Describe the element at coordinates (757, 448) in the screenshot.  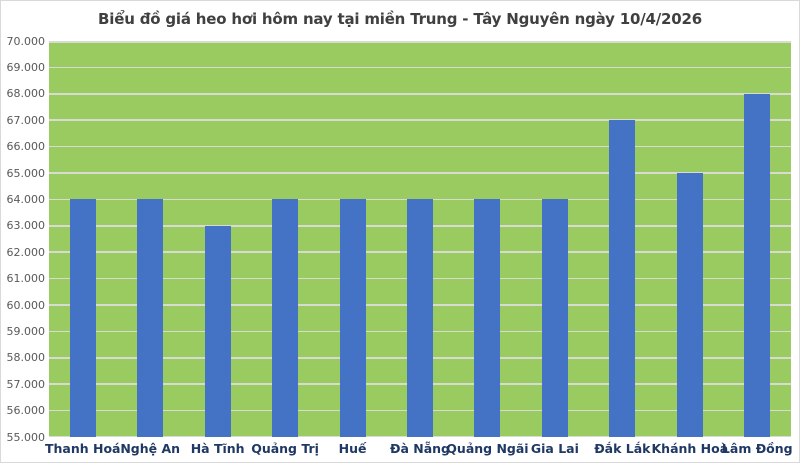
I see `x-axis-tick-label: Lâm Đồng` at that location.